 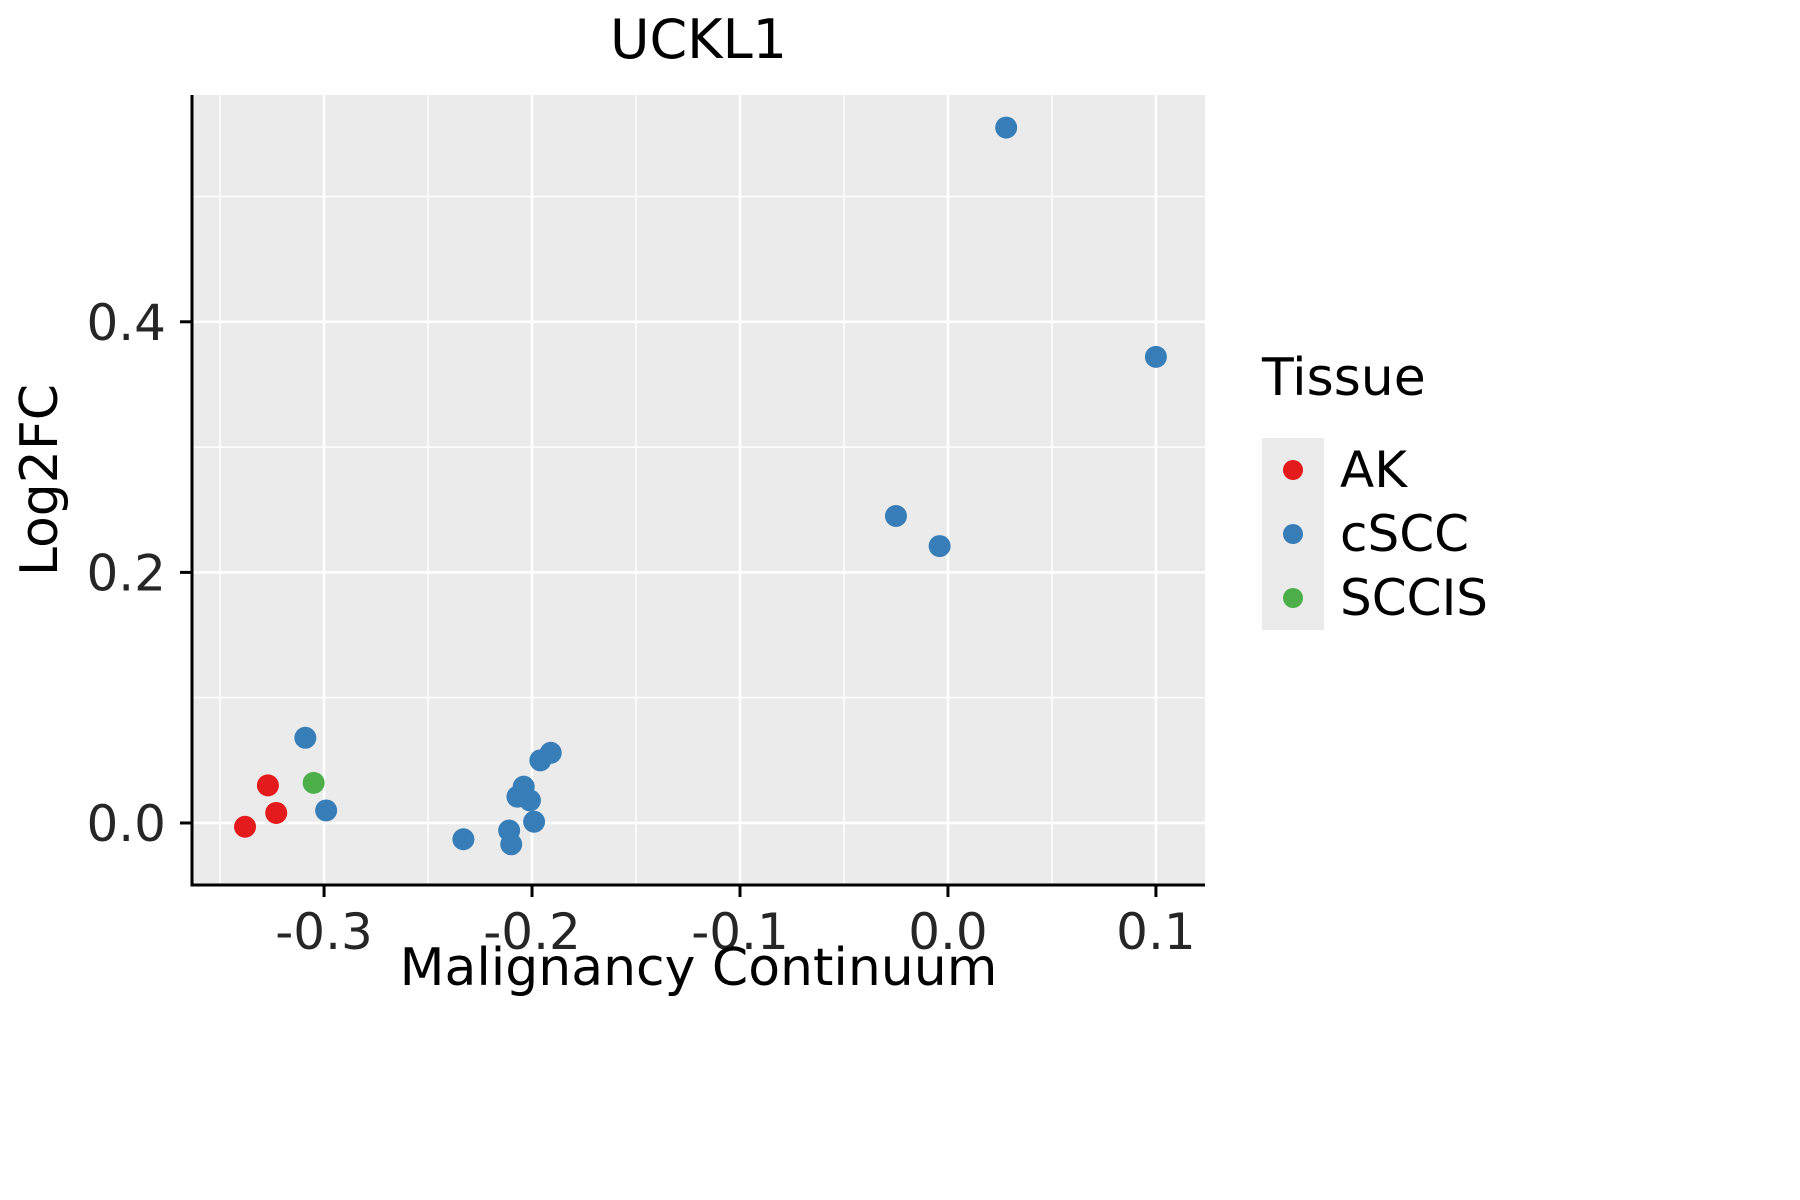 I want to click on chart-title: UCKL1, so click(x=698, y=39).